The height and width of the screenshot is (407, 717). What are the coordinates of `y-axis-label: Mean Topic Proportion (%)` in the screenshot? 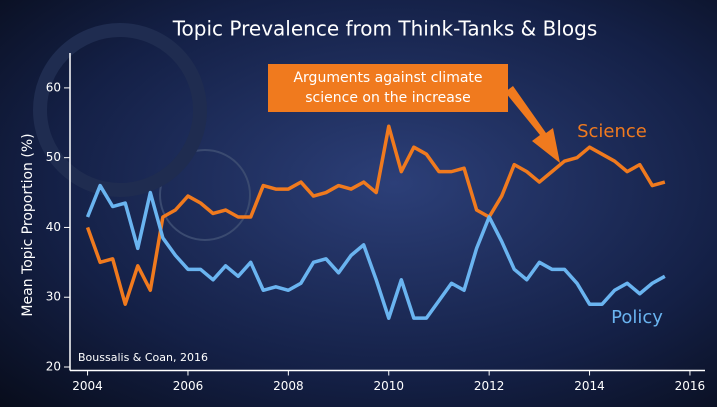 It's located at (28, 224).